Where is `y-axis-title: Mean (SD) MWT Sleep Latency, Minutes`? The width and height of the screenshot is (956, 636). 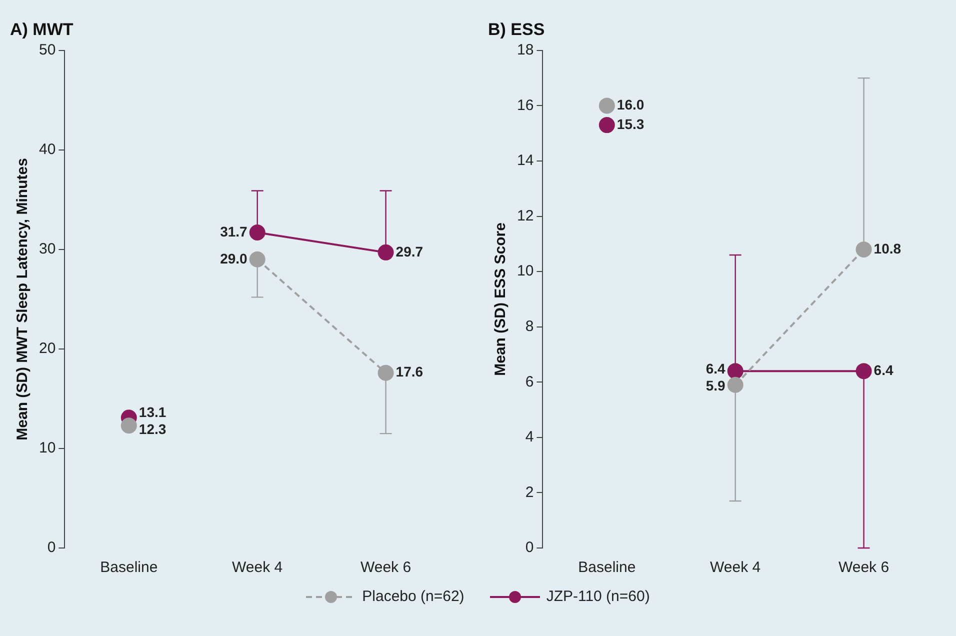 y-axis-title: Mean (SD) MWT Sleep Latency, Minutes is located at coordinates (23, 299).